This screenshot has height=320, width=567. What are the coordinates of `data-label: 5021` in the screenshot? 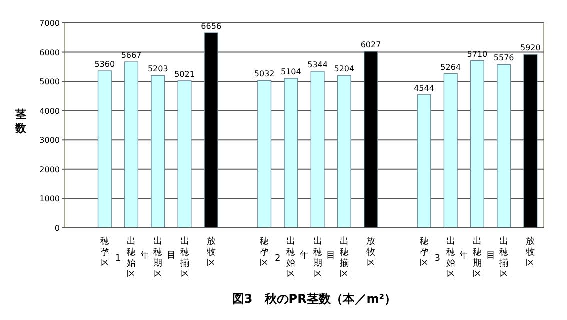 It's located at (184, 74).